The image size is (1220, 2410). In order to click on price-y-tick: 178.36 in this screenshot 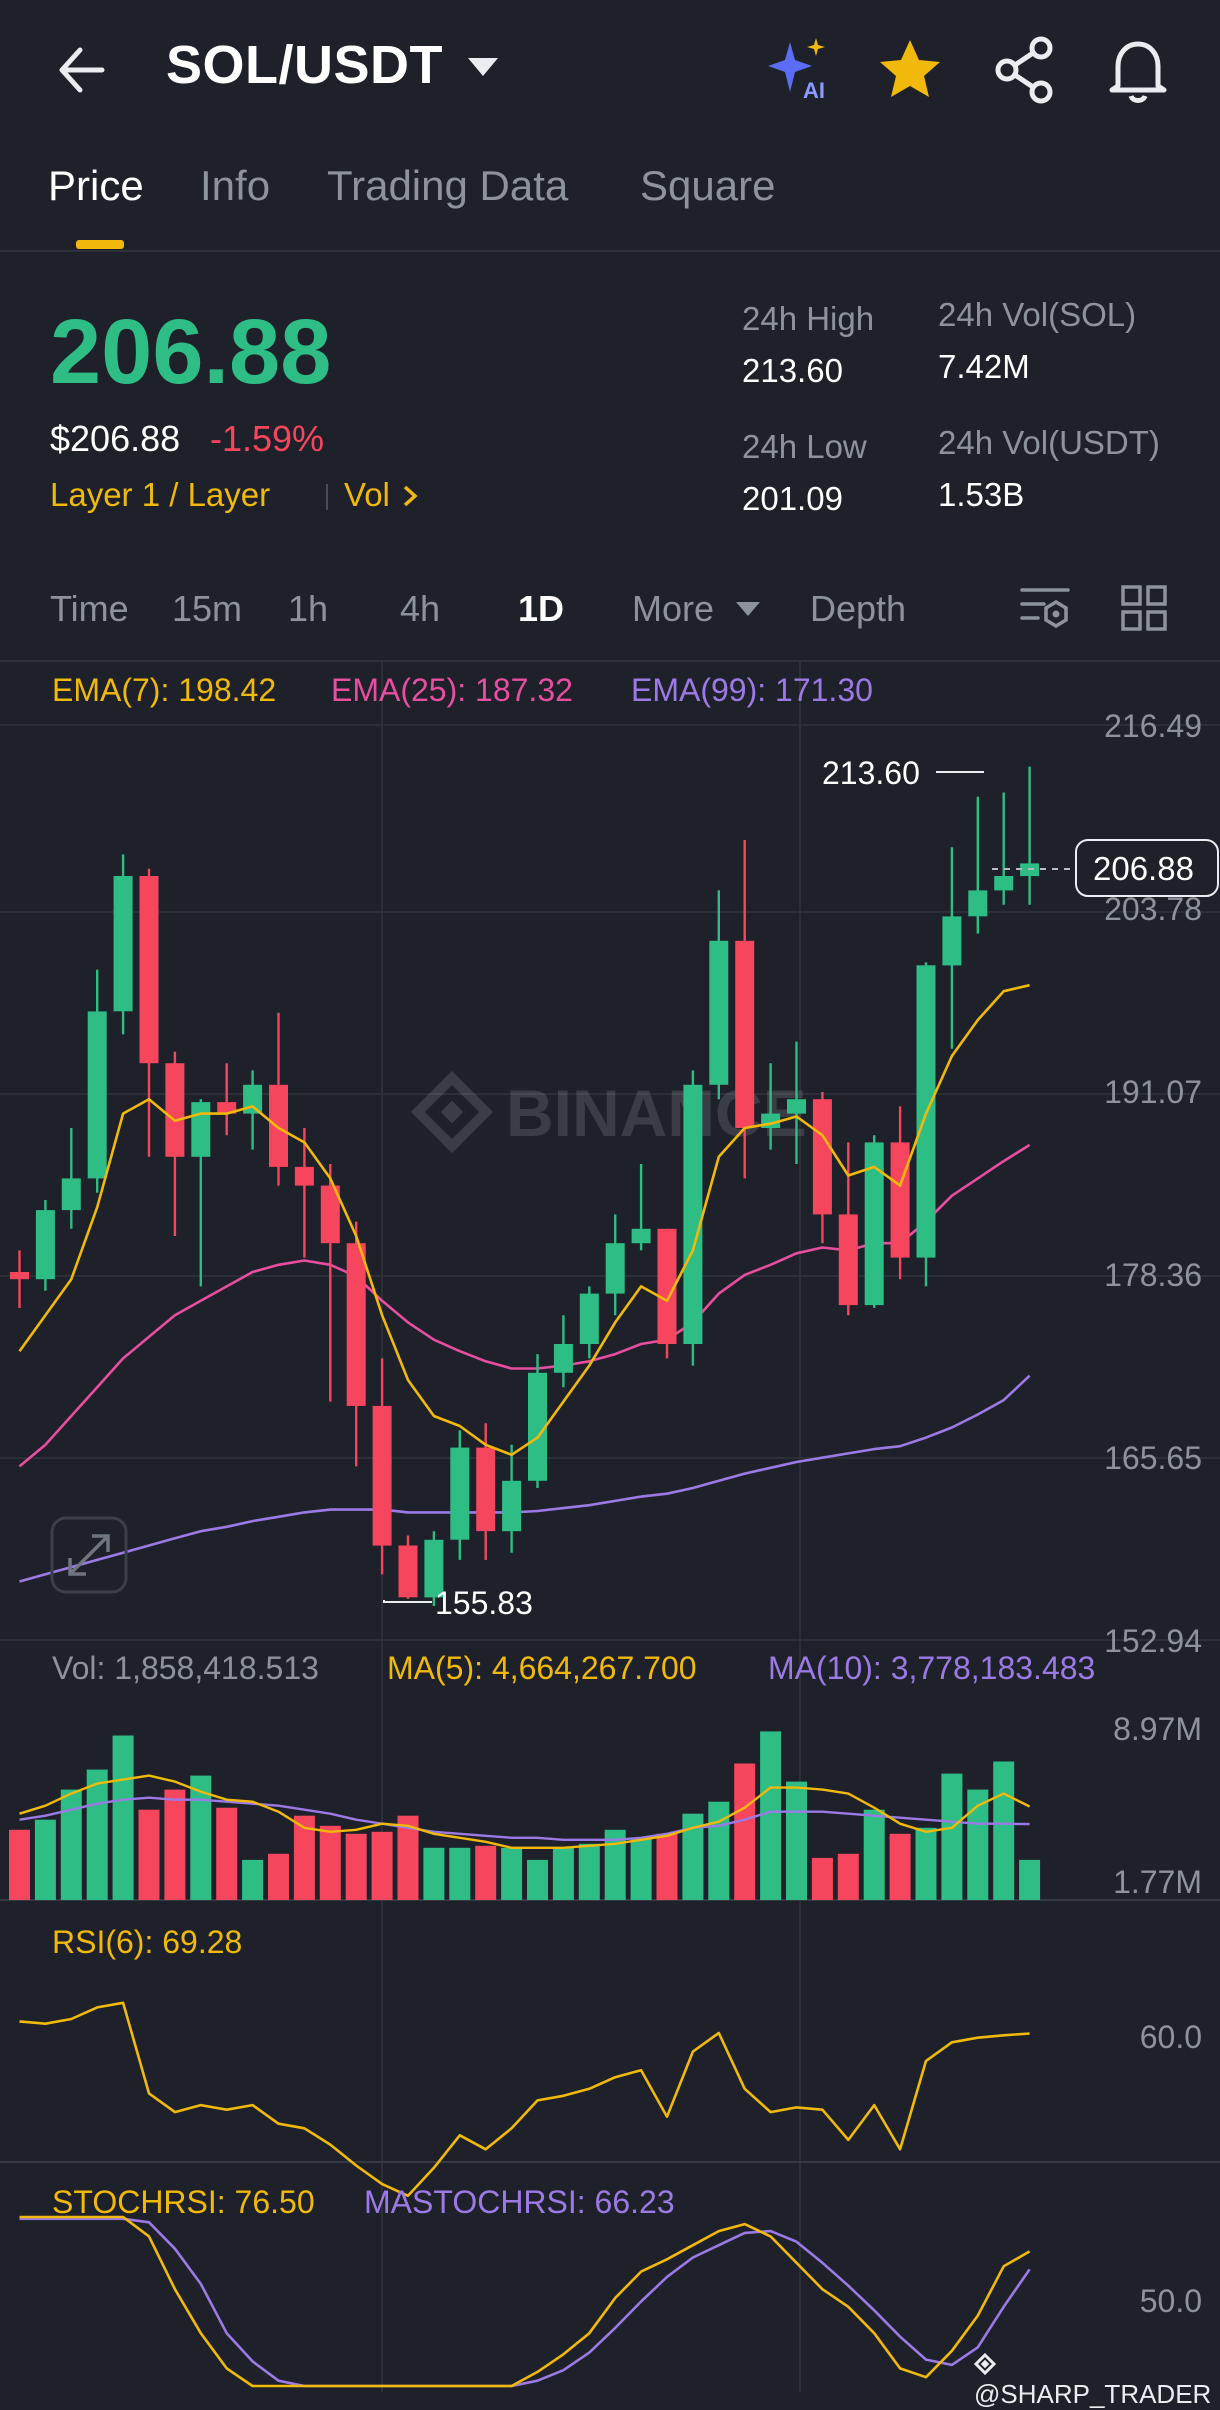, I will do `click(1153, 1275)`.